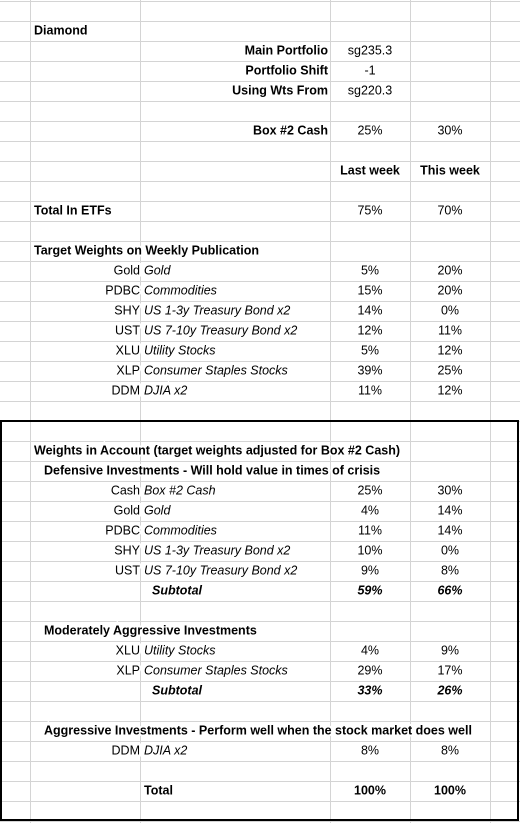 The width and height of the screenshot is (520, 823). I want to click on setting-label: Using Wts From, so click(280, 90).